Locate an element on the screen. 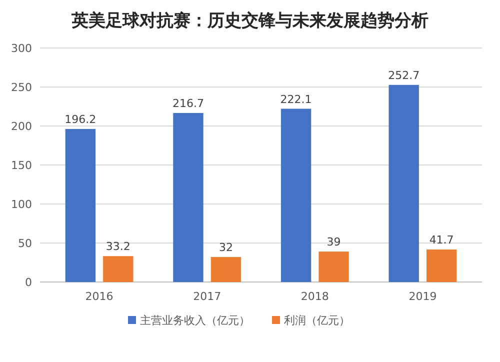  y-tick-label: 150 is located at coordinates (21, 165).